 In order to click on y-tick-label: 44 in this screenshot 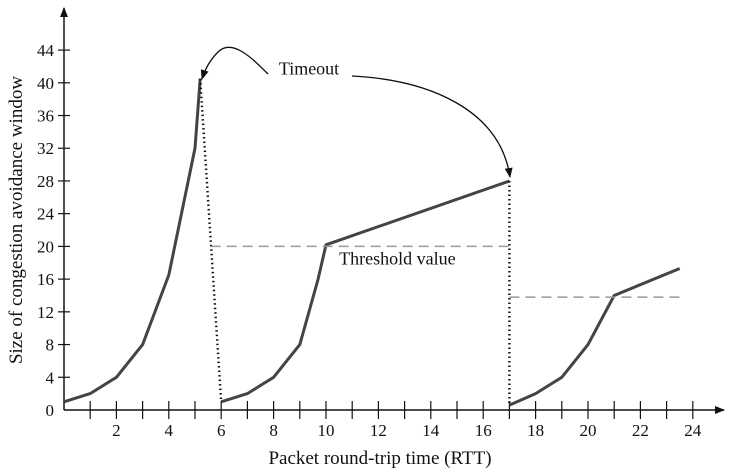, I will do `click(46, 50)`.